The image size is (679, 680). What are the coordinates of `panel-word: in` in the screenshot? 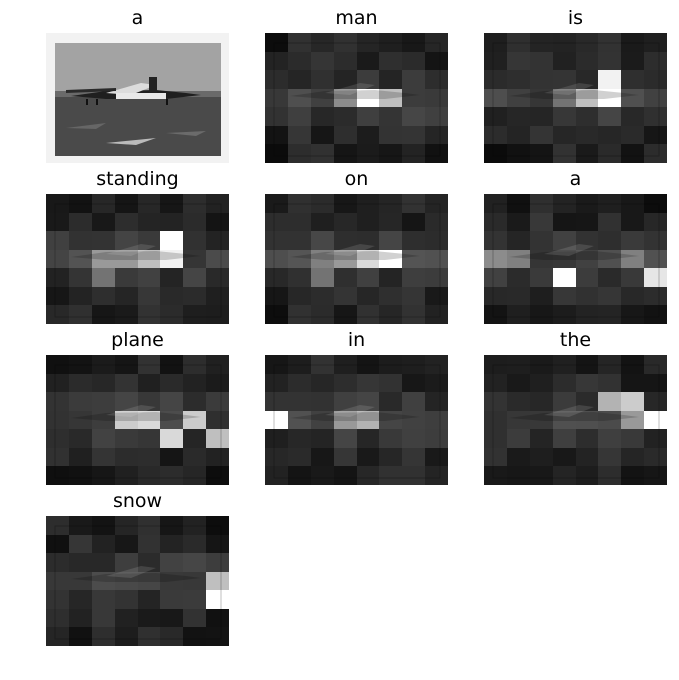 It's located at (356, 340).